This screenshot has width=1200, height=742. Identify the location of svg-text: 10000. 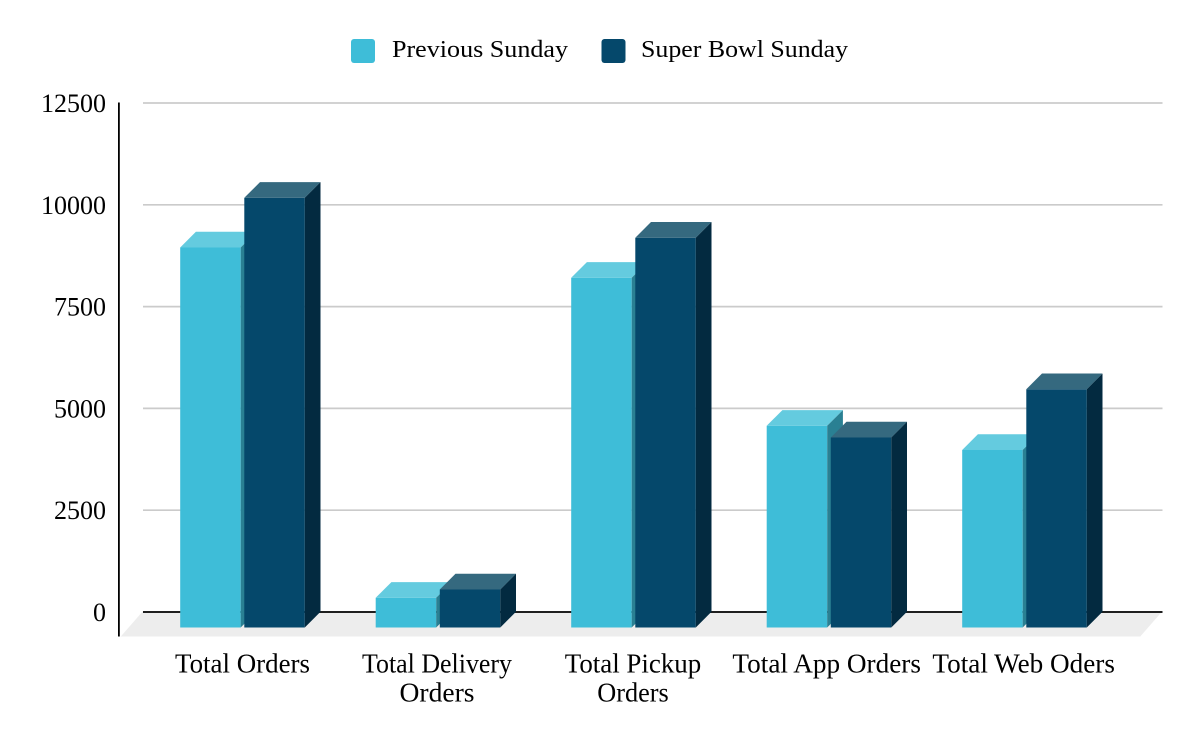
(73, 205).